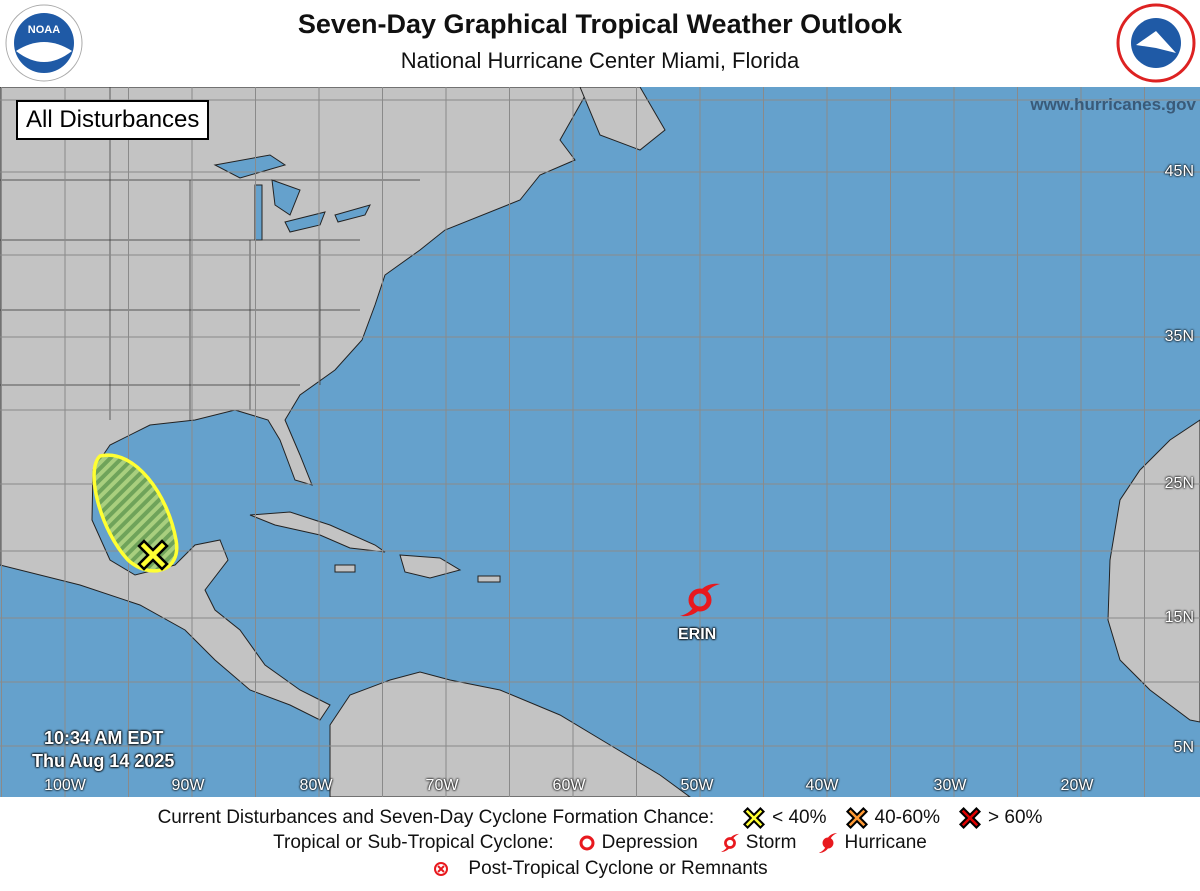 The width and height of the screenshot is (1200, 891). What do you see at coordinates (569, 785) in the screenshot?
I see `lon-label: 60W` at bounding box center [569, 785].